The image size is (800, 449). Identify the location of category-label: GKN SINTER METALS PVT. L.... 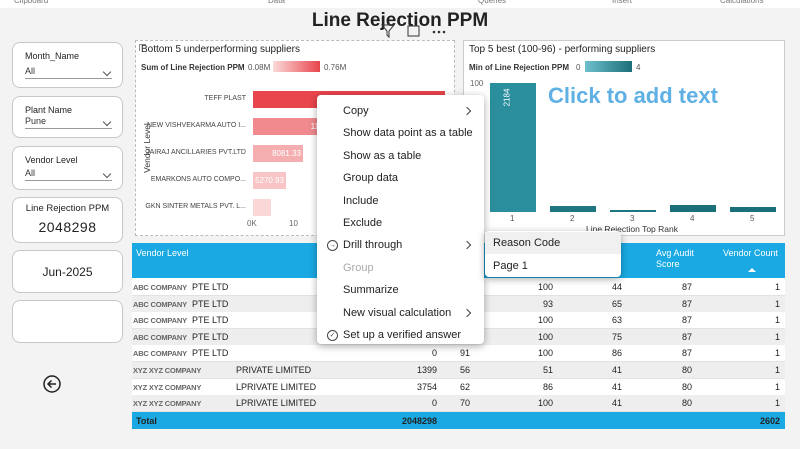
(195, 206).